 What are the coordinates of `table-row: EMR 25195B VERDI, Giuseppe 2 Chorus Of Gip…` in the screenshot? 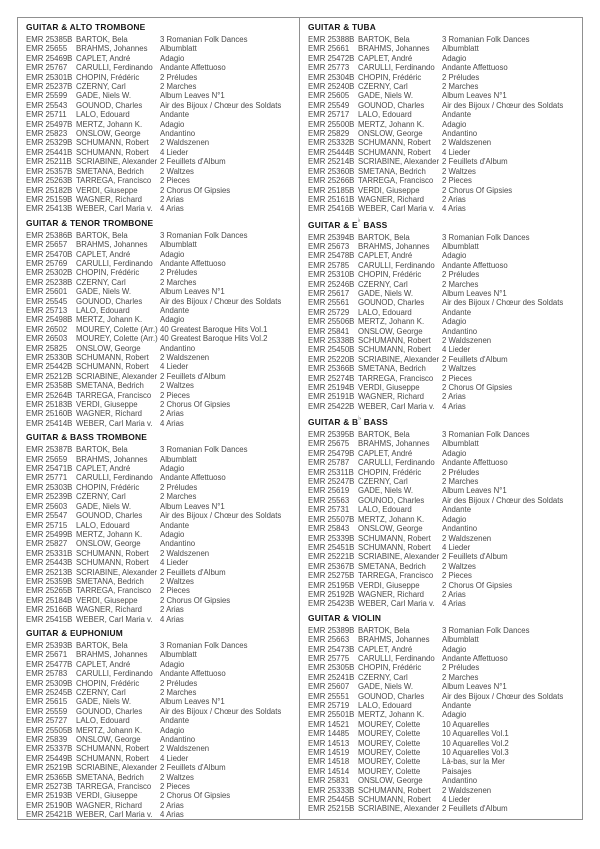 It's located at (443, 585).